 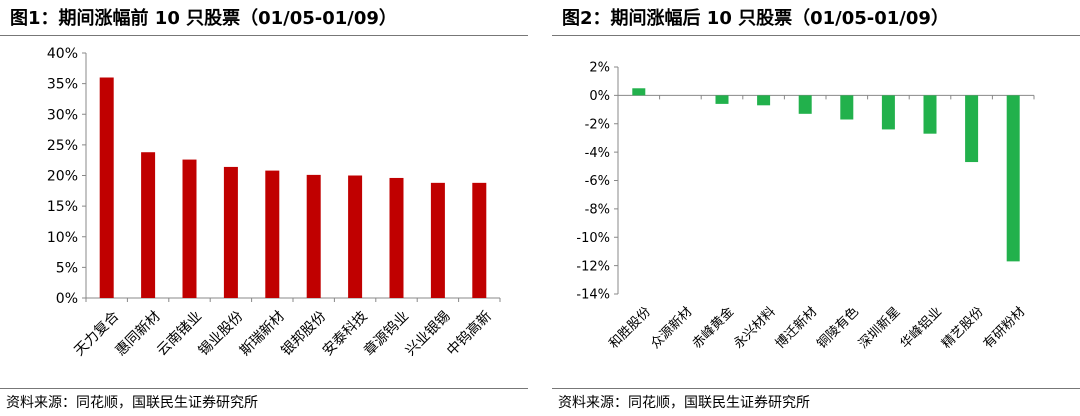 What do you see at coordinates (262, 333) in the screenshot?
I see `x-category-label: 斯瑞新材` at bounding box center [262, 333].